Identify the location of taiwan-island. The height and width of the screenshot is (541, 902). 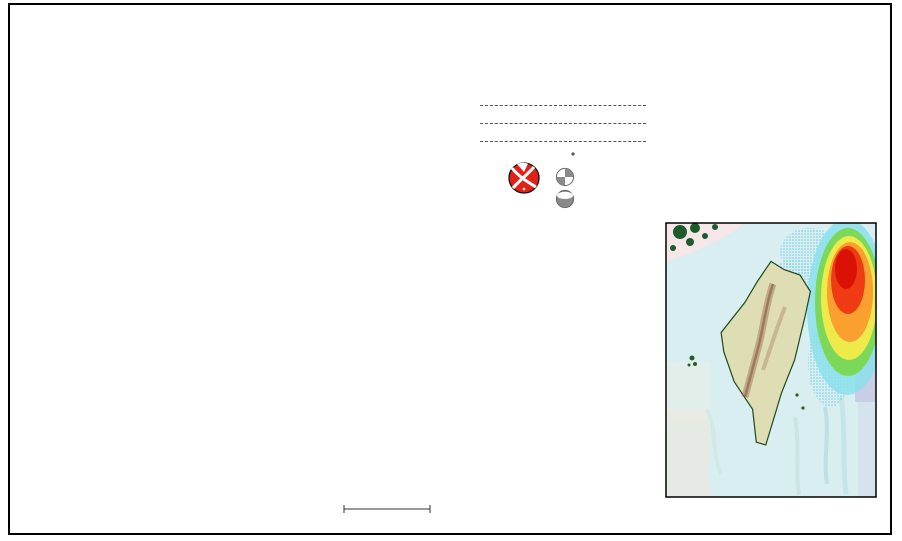
(766, 353).